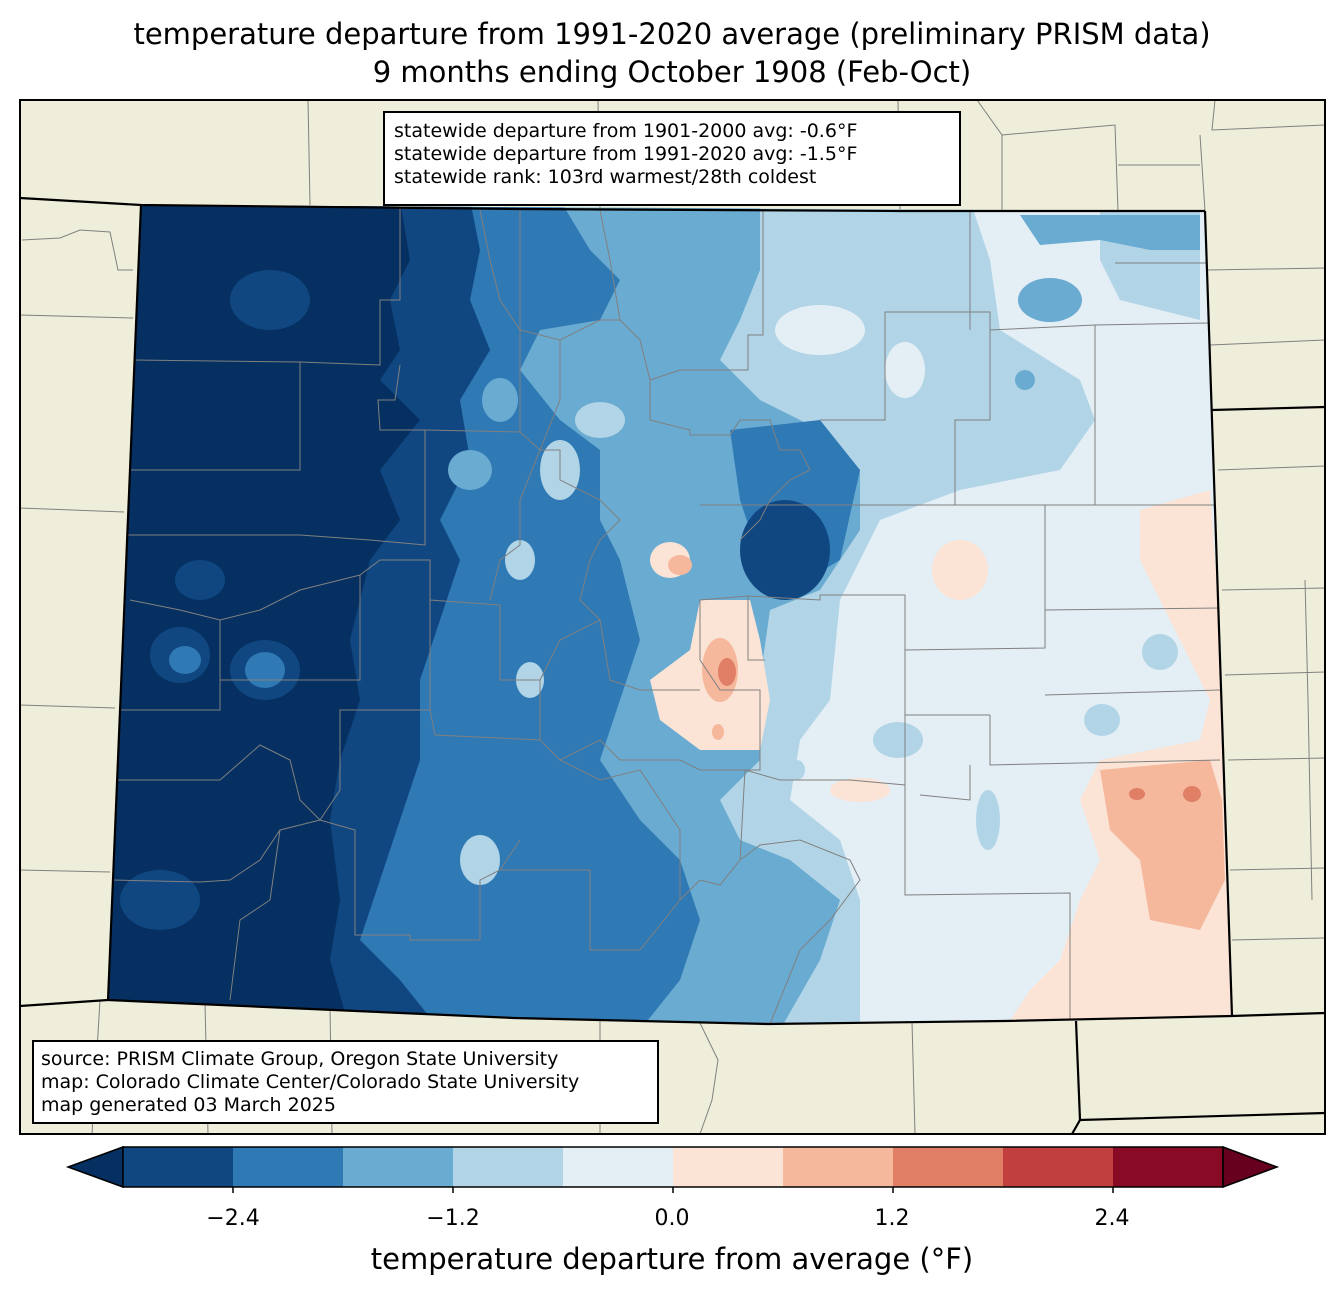 The height and width of the screenshot is (1299, 1344). Describe the element at coordinates (233, 1218) in the screenshot. I see `colorbar-tick-label: −2.4` at that location.